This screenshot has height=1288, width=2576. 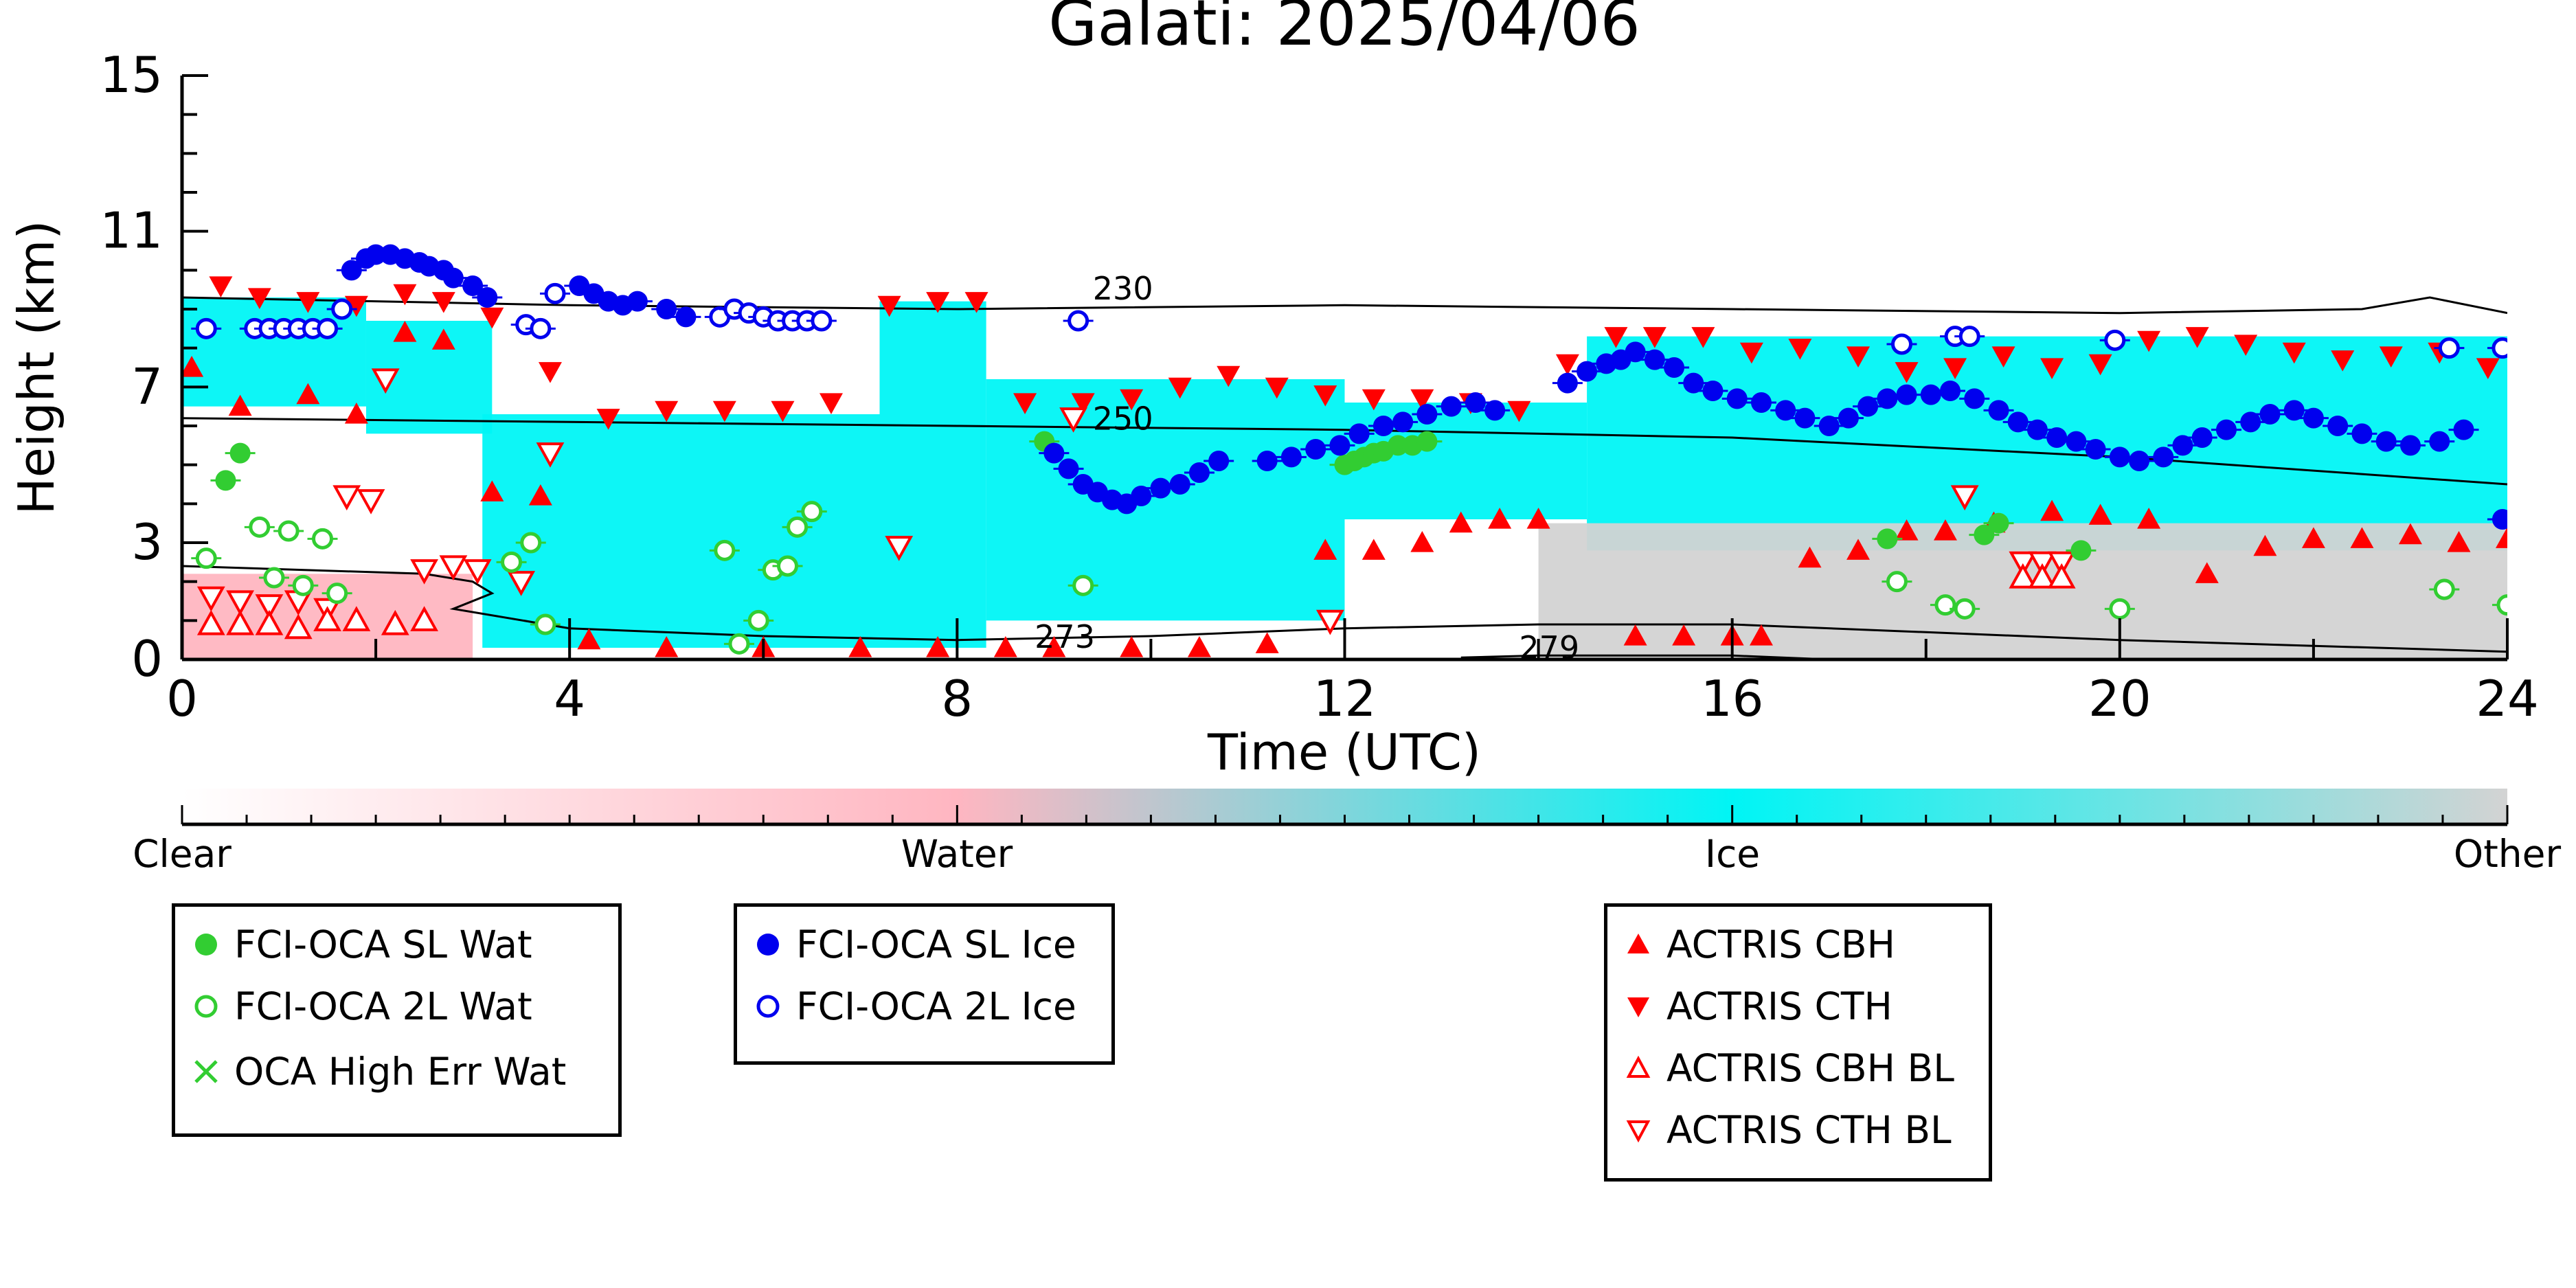 What do you see at coordinates (1810, 1068) in the screenshot?
I see `legend-label: ACTRIS CBH BL` at bounding box center [1810, 1068].